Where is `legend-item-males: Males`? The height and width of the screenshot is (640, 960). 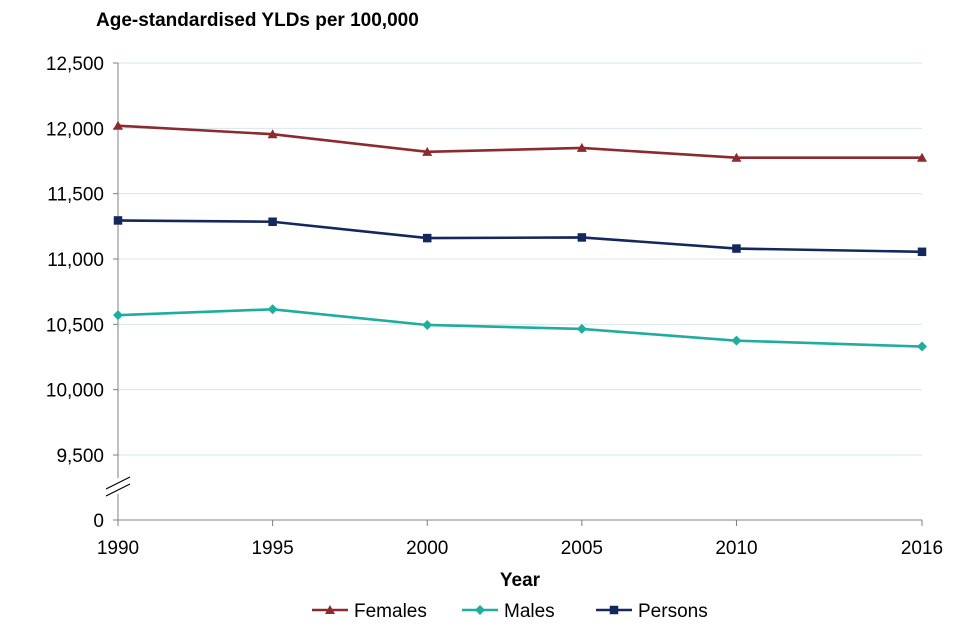
legend-item-males: Males is located at coordinates (508, 611).